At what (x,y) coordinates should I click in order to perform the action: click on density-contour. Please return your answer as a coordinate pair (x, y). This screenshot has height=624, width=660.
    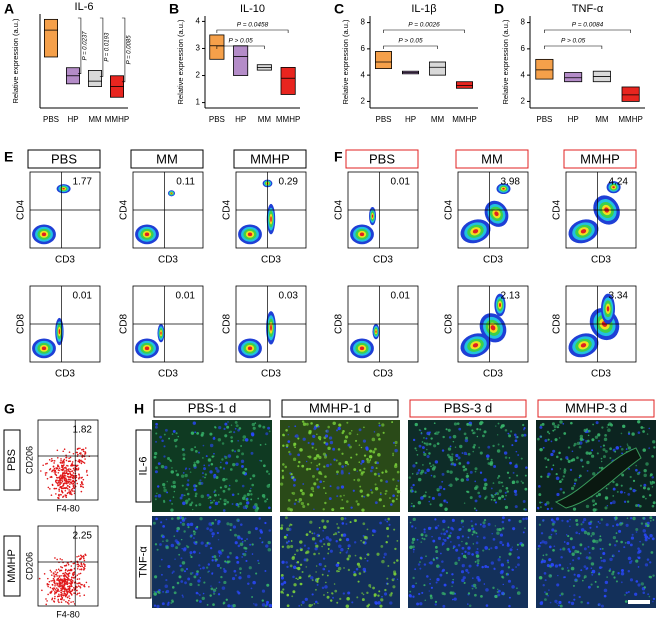
    Looking at the image, I should click on (376, 331).